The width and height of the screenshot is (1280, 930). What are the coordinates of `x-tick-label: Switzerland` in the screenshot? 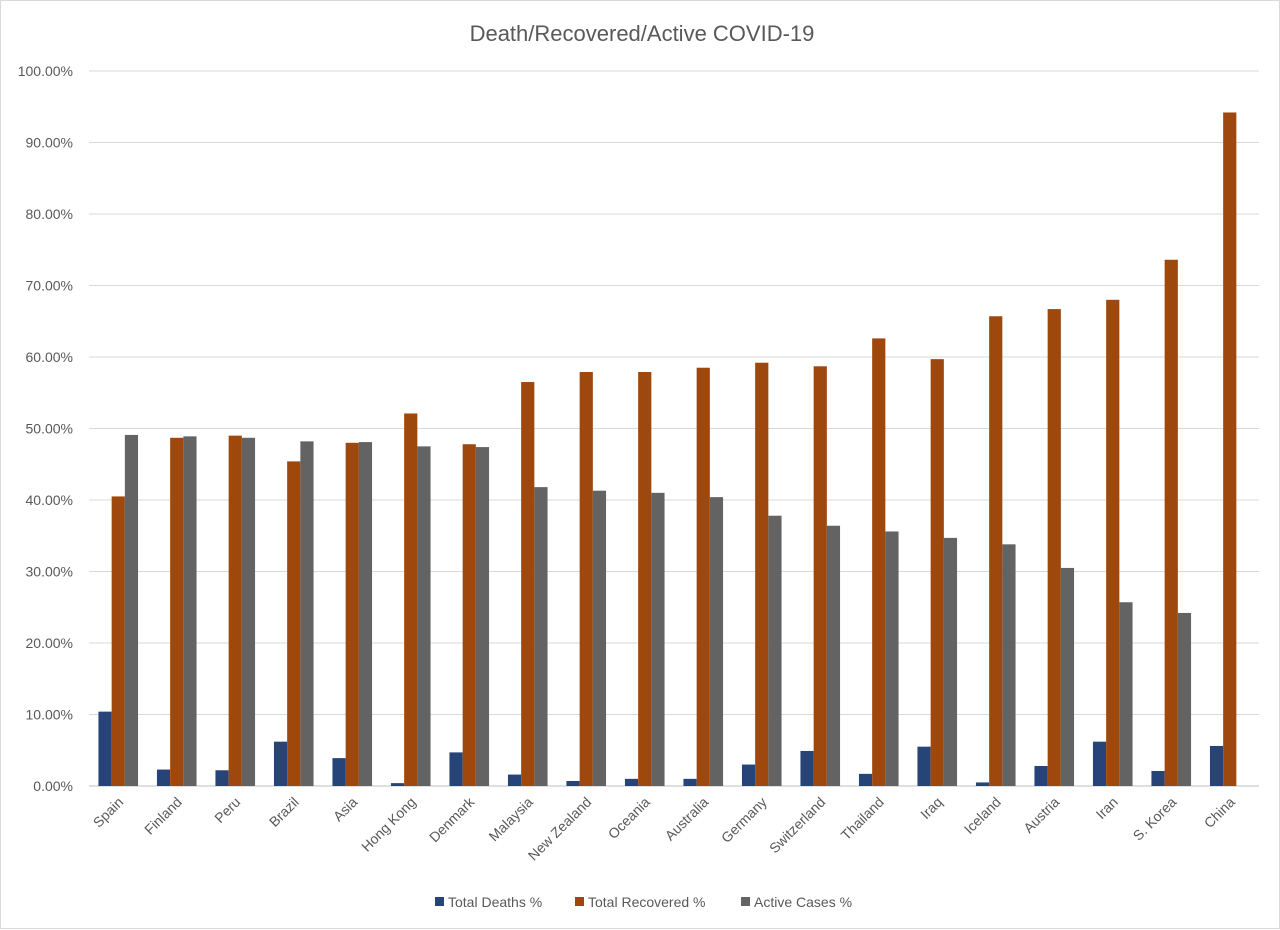 It's located at (797, 825).